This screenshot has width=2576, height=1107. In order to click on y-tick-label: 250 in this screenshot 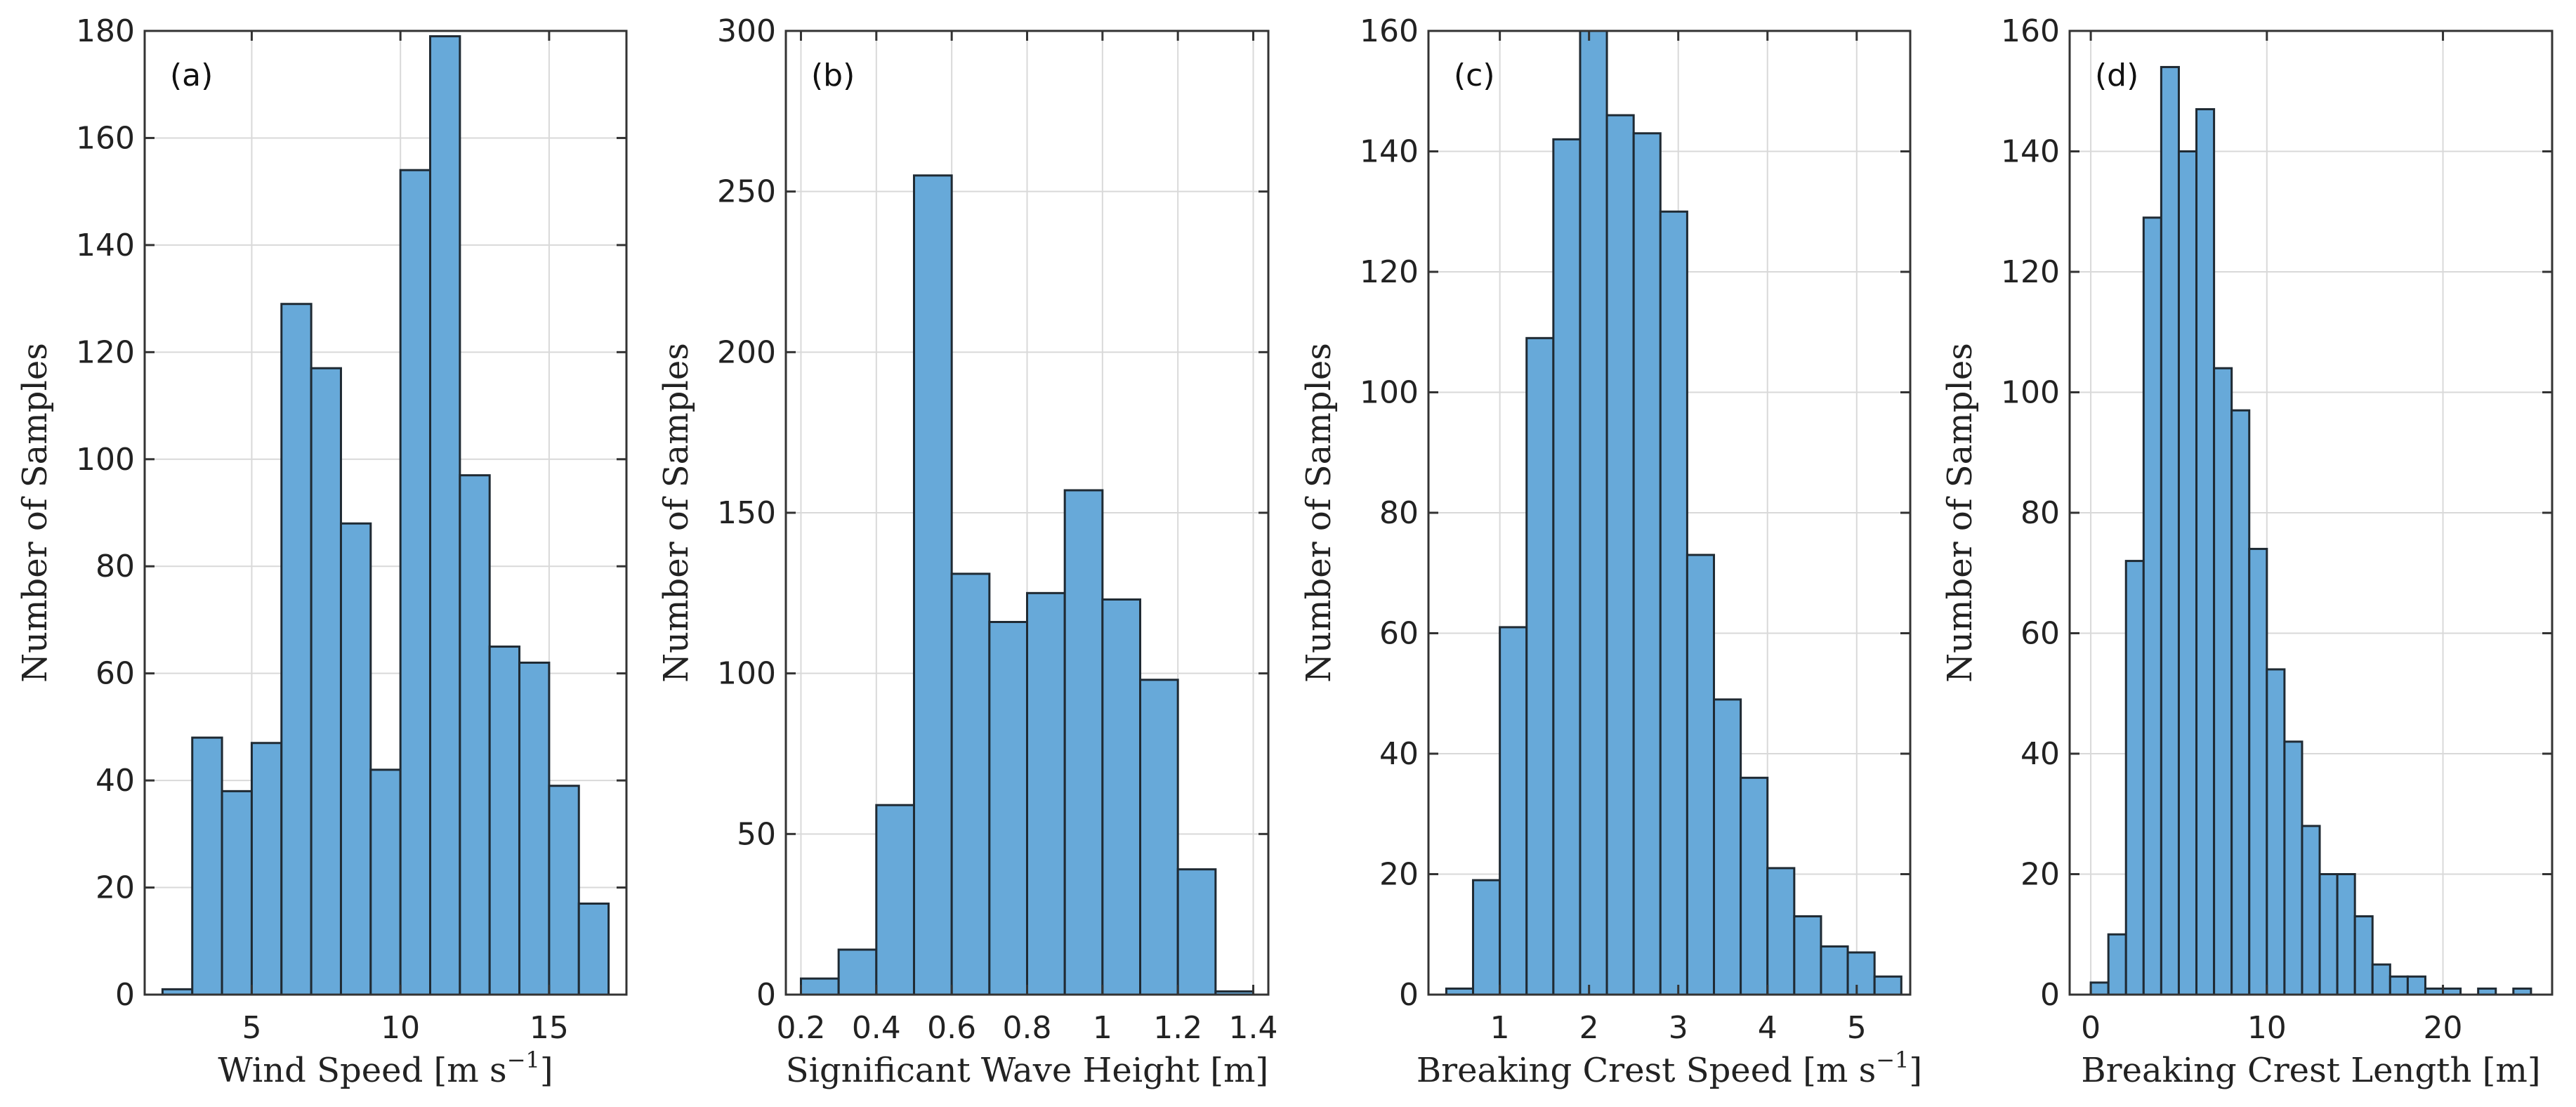, I will do `click(746, 192)`.